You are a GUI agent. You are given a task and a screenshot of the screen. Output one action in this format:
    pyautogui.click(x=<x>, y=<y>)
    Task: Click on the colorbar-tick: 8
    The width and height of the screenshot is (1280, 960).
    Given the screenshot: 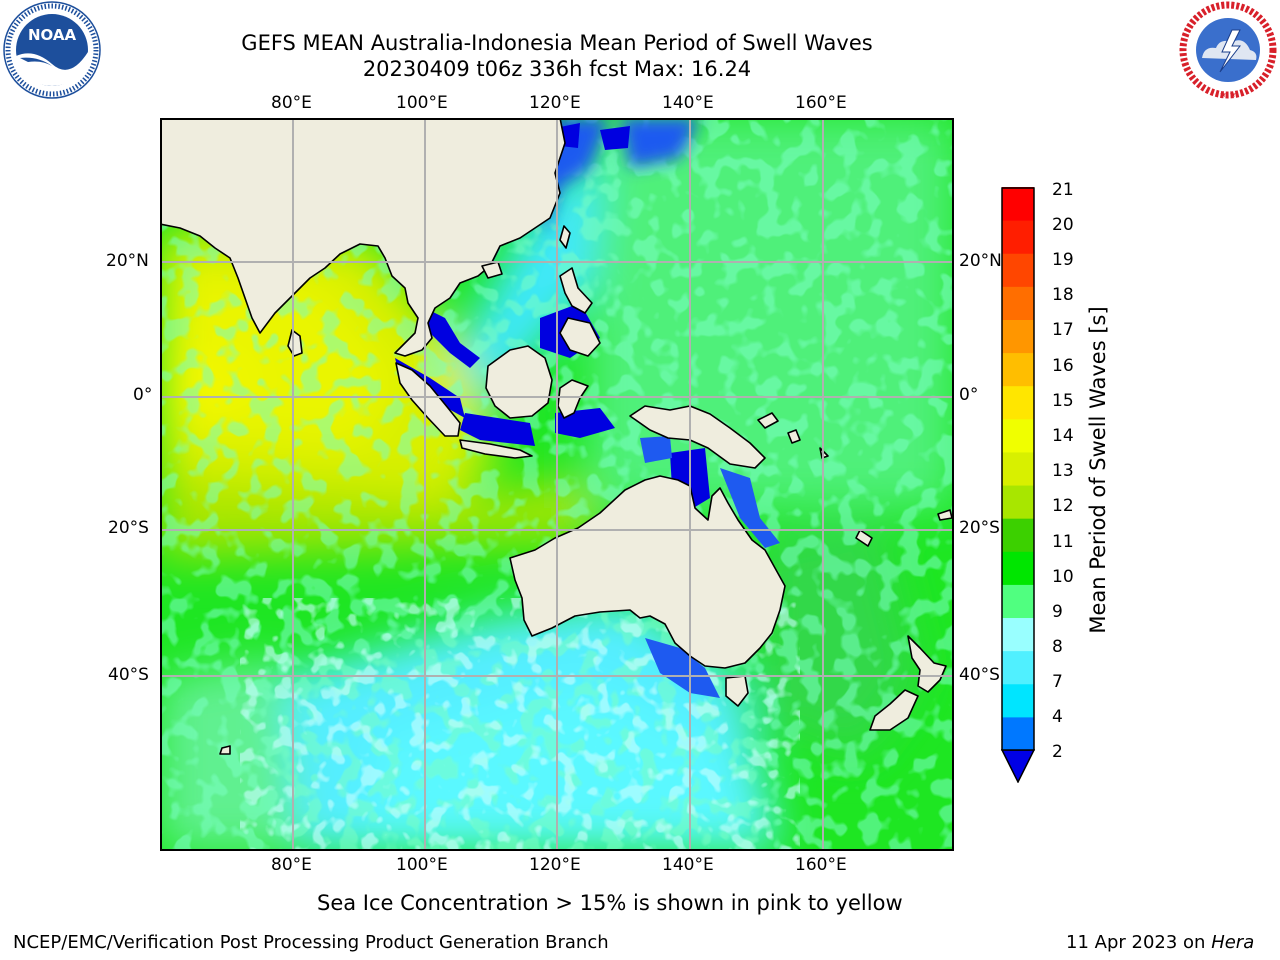 What is the action you would take?
    pyautogui.click(x=1057, y=647)
    